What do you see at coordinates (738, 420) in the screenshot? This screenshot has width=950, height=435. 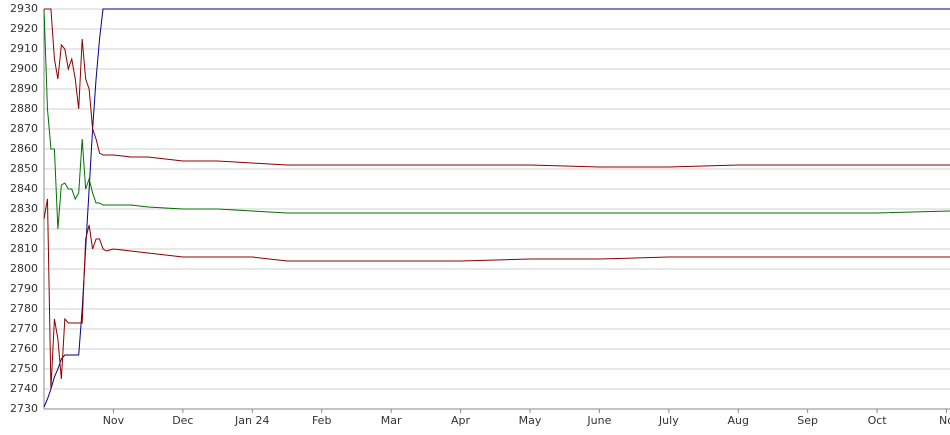 I see `x-tick-label: Aug` at bounding box center [738, 420].